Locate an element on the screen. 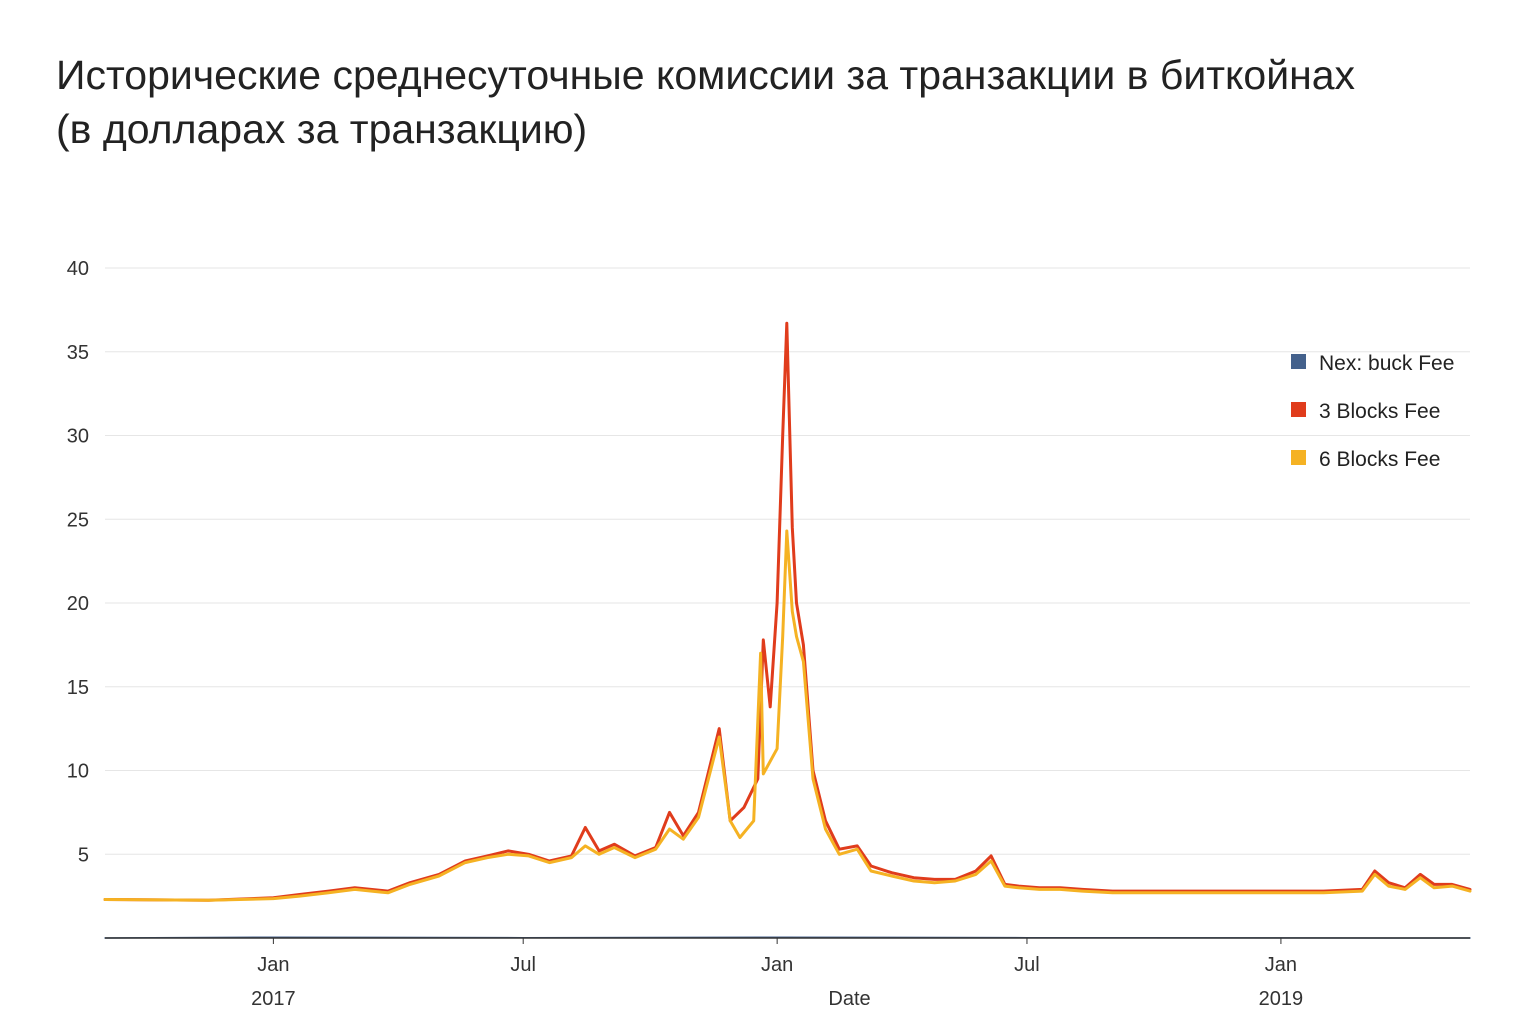  legend-label: 3 Blocks Fee is located at coordinates (1379, 411).